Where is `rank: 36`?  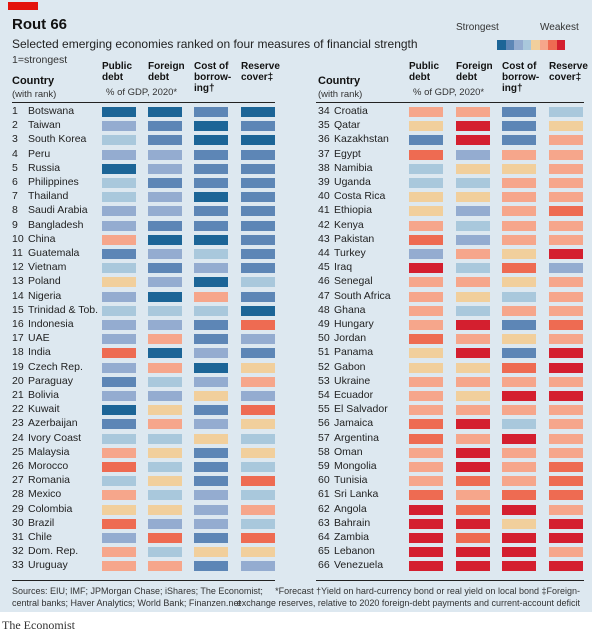
rank: 36 is located at coordinates (324, 139).